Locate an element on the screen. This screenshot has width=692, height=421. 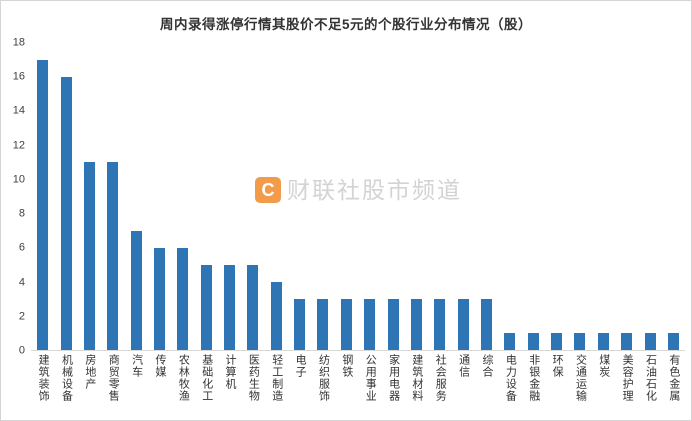
chart-title: 周内录得涨停行情其股价不足5元的个股行业分布情况（股） is located at coordinates (345, 24).